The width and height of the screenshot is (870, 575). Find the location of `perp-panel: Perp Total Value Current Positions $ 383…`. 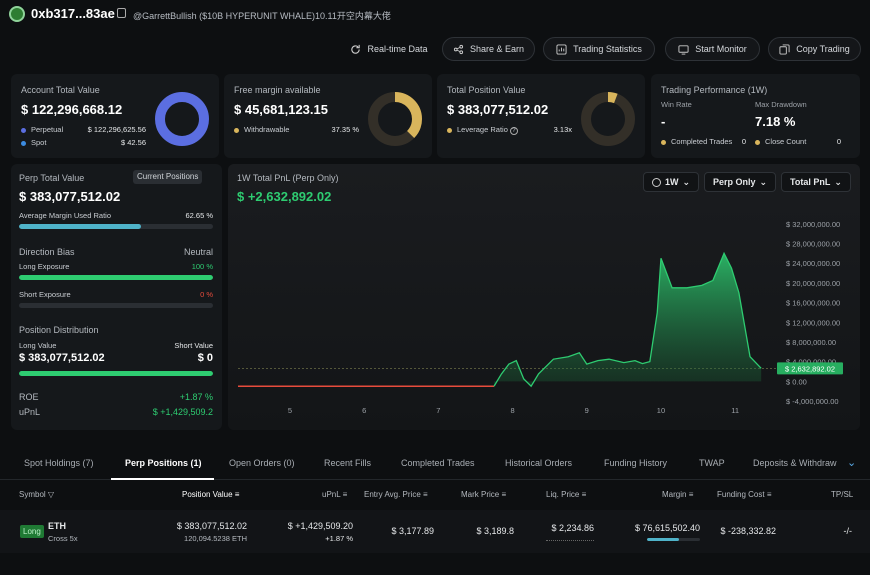

perp-panel: Perp Total Value Current Positions $ 383… is located at coordinates (116, 297).